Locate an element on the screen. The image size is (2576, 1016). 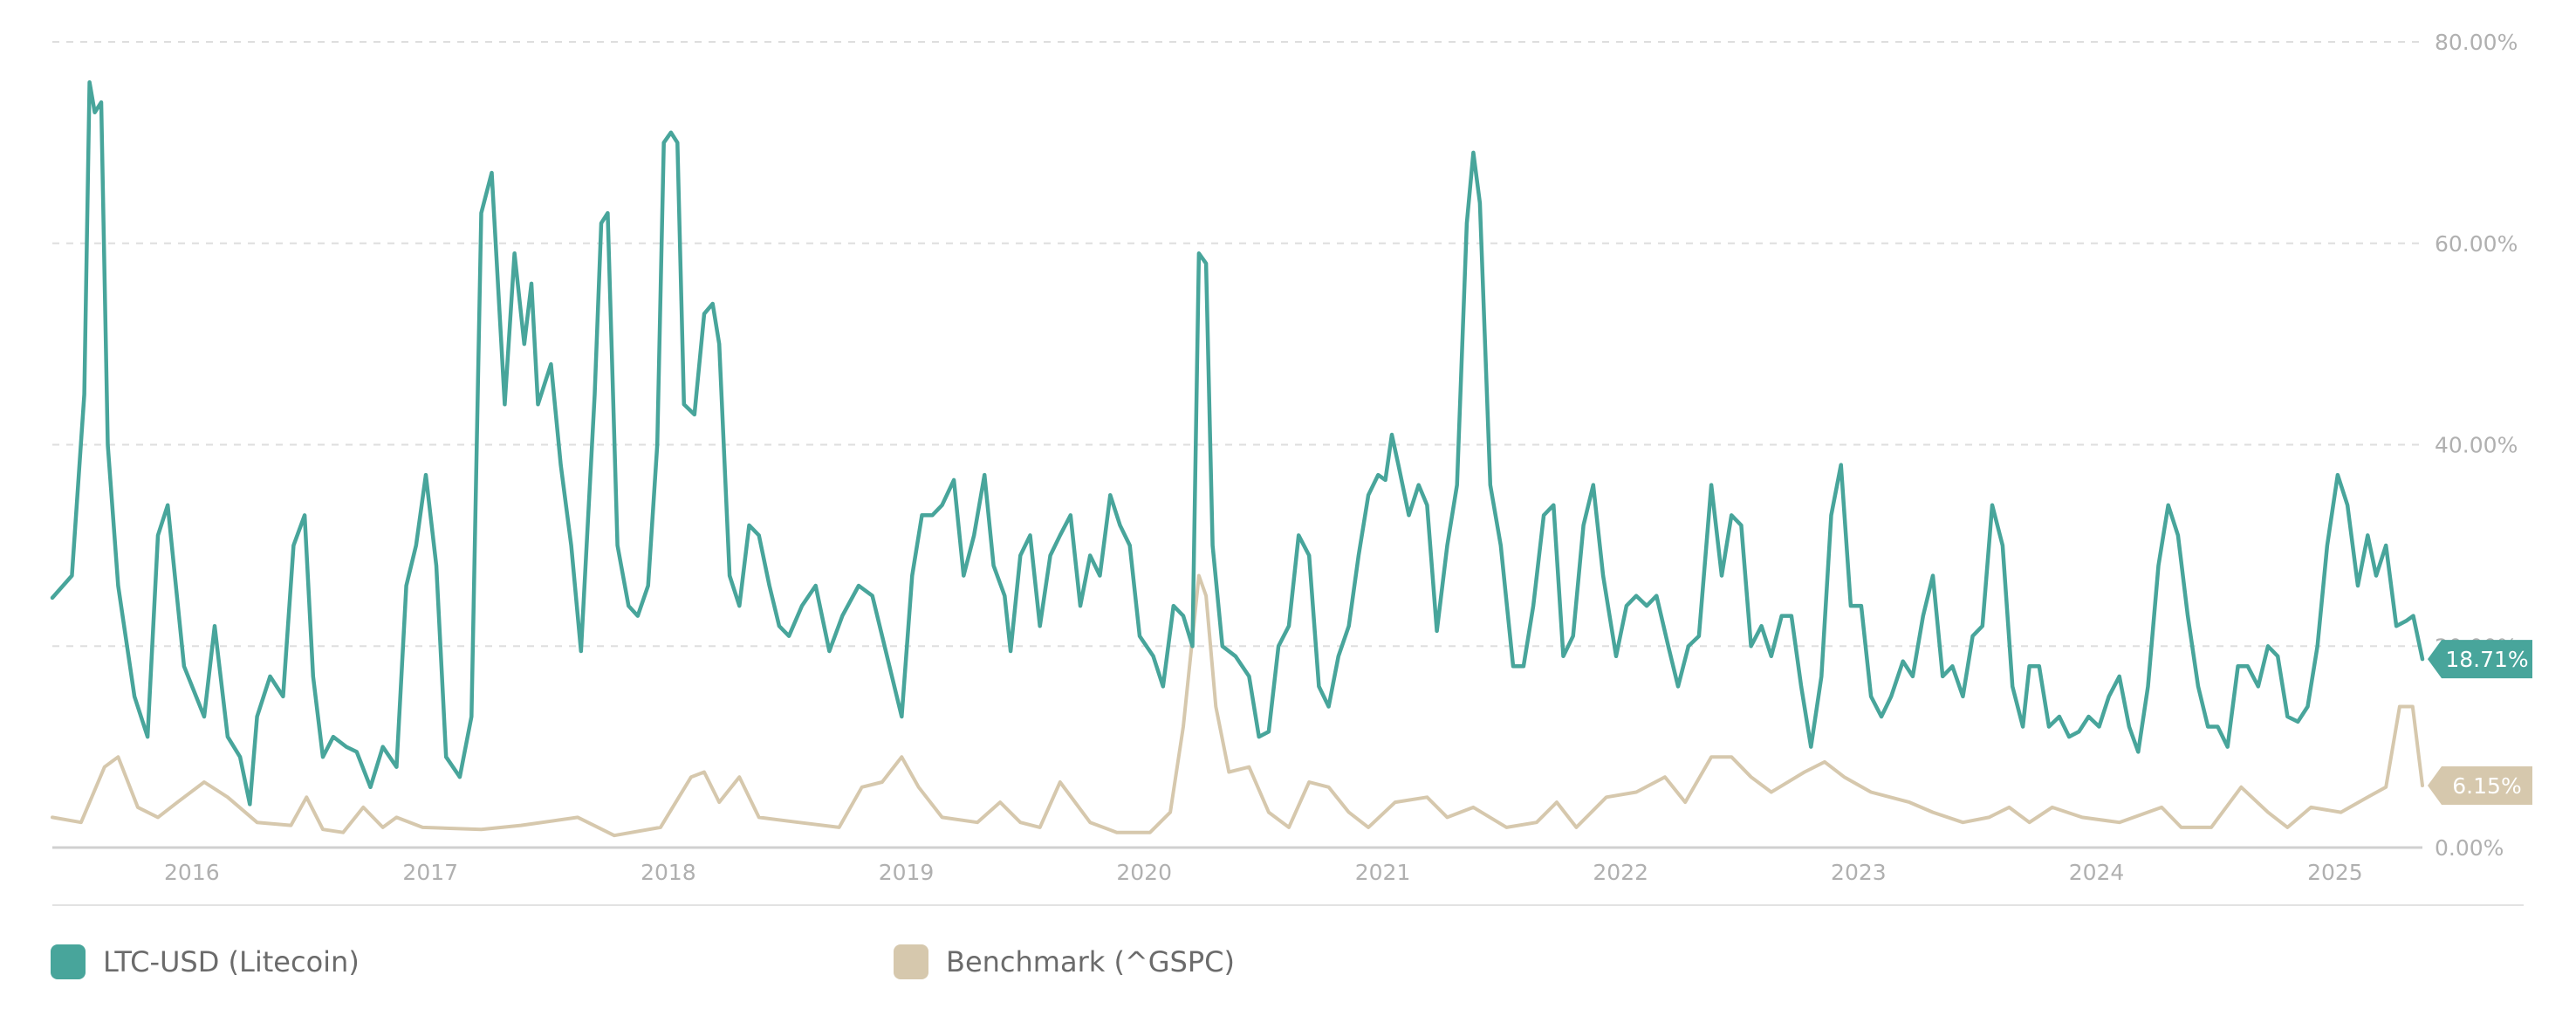
legend-label-benchmark: Benchmark (^GSPC) is located at coordinates (1091, 961).